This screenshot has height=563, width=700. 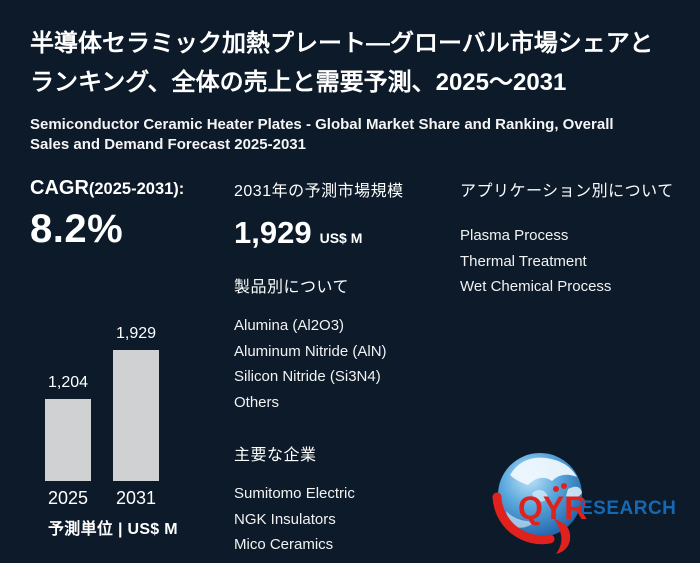 I want to click on qyresearch-logo: QYR ESEARCH, so click(x=584, y=503).